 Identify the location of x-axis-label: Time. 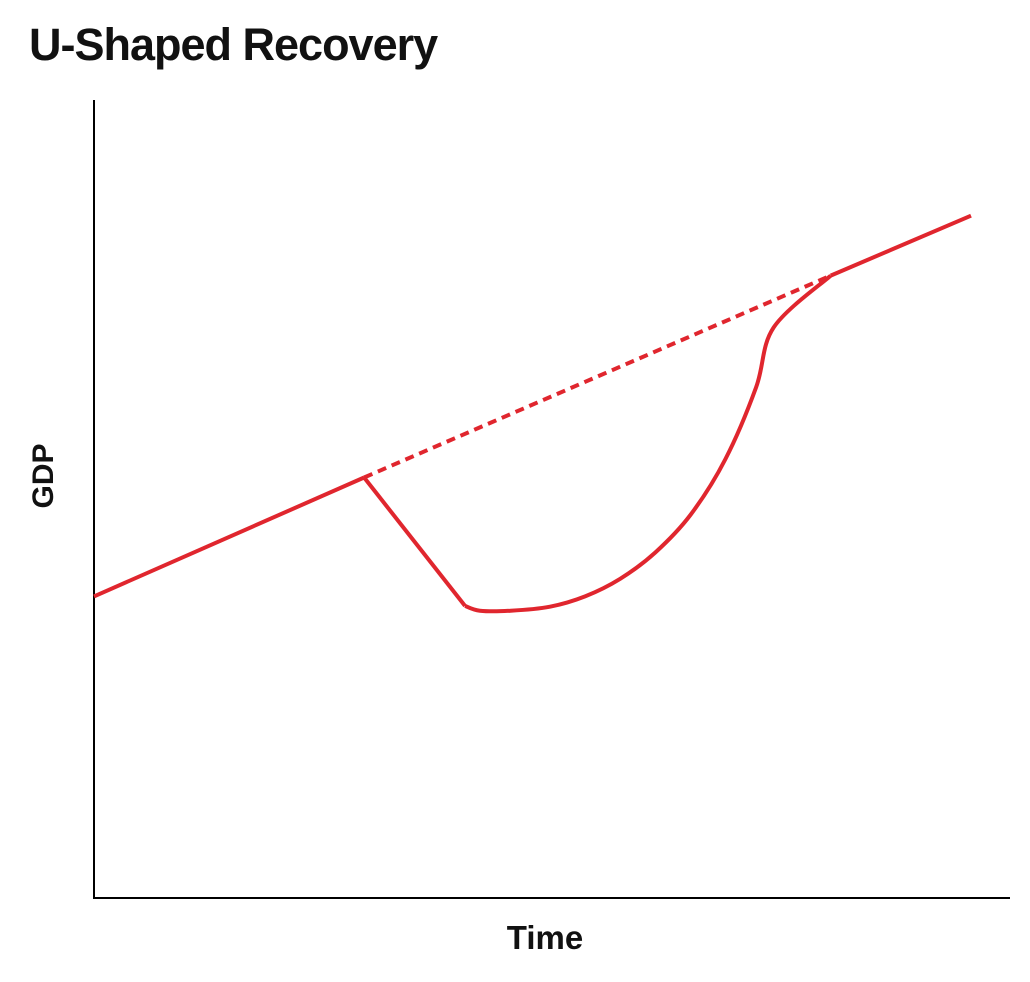
(545, 937).